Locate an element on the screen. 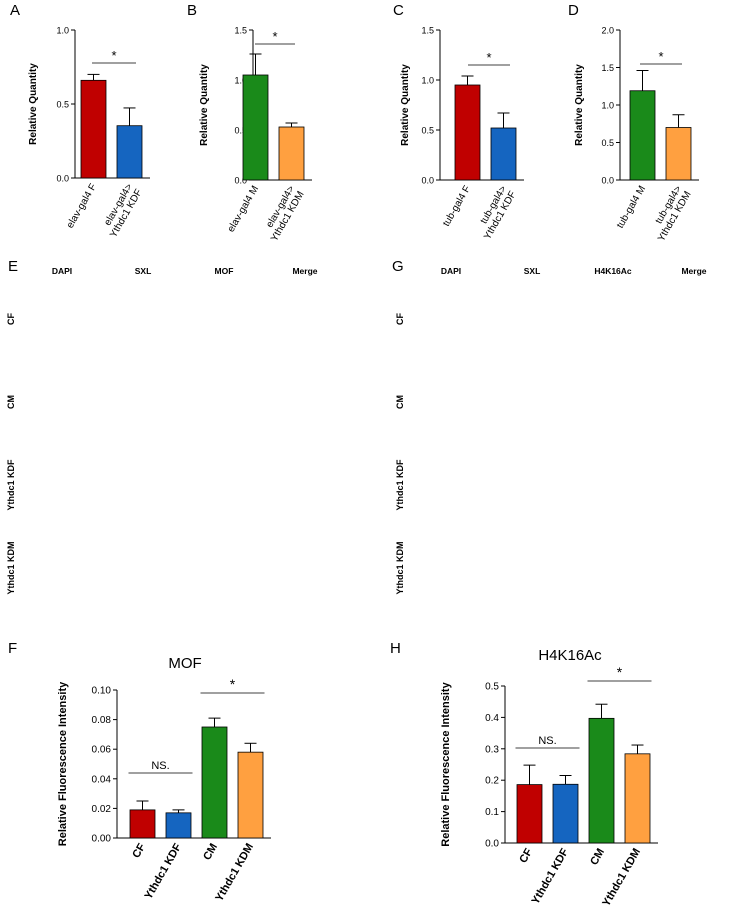 This screenshot has width=735, height=909. panel-letter-g: G is located at coordinates (398, 266).